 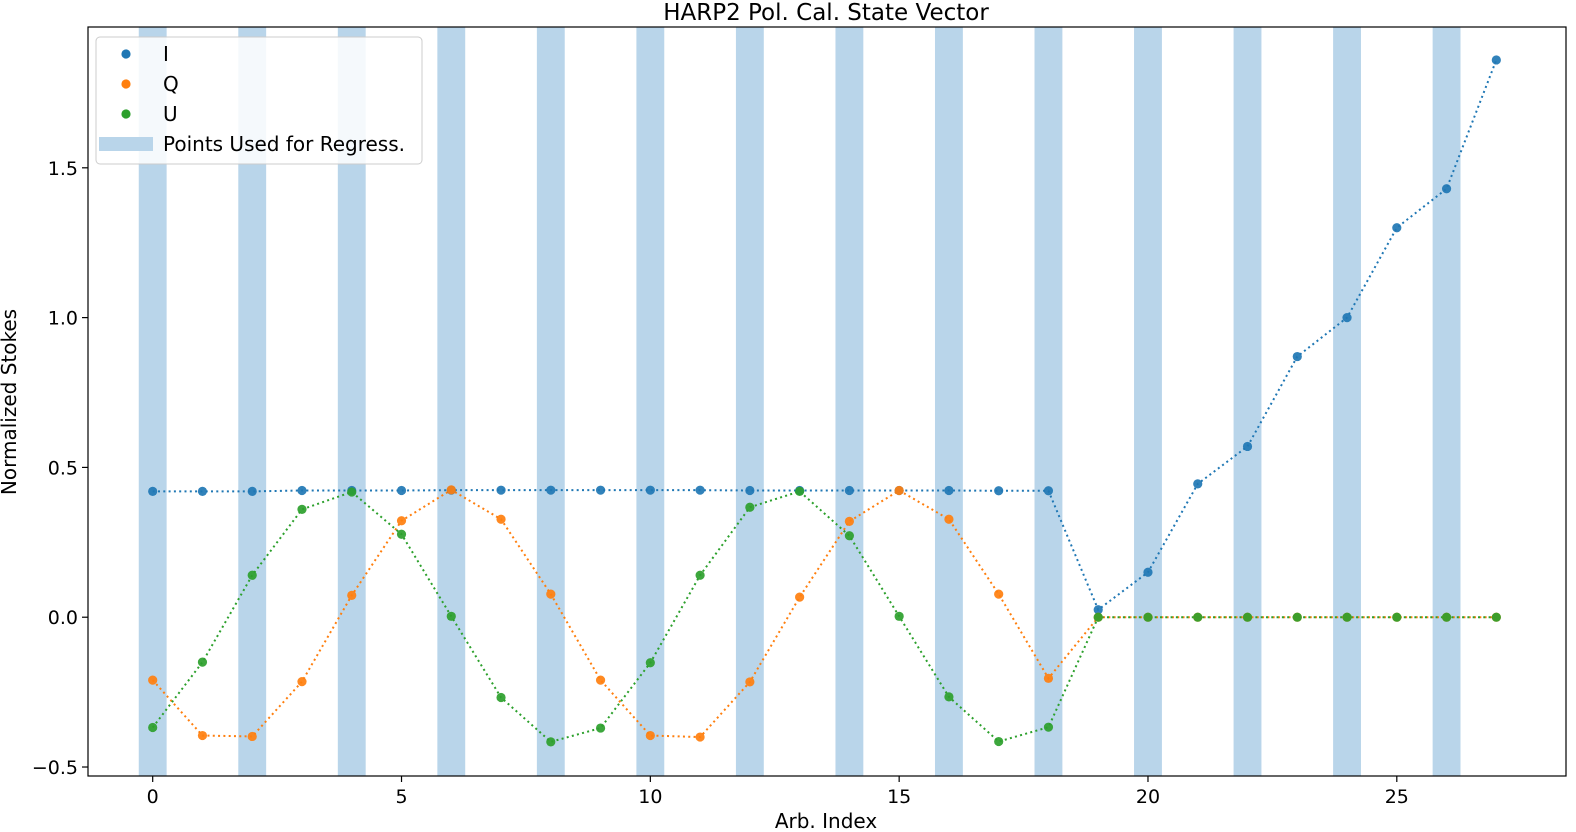 What do you see at coordinates (171, 84) in the screenshot?
I see `legend-label-q: Q` at bounding box center [171, 84].